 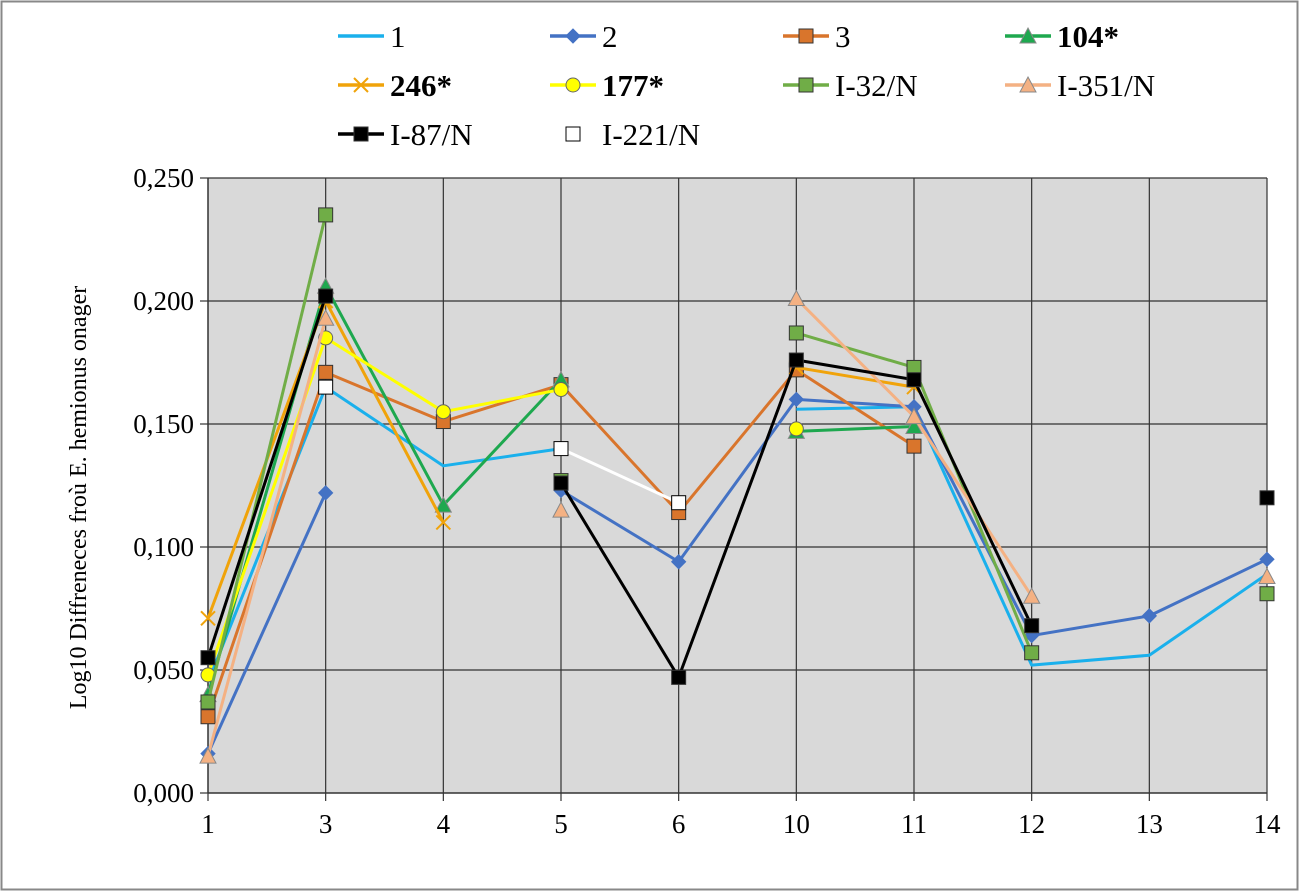 I want to click on legend-label: I-32/N, so click(x=876, y=85).